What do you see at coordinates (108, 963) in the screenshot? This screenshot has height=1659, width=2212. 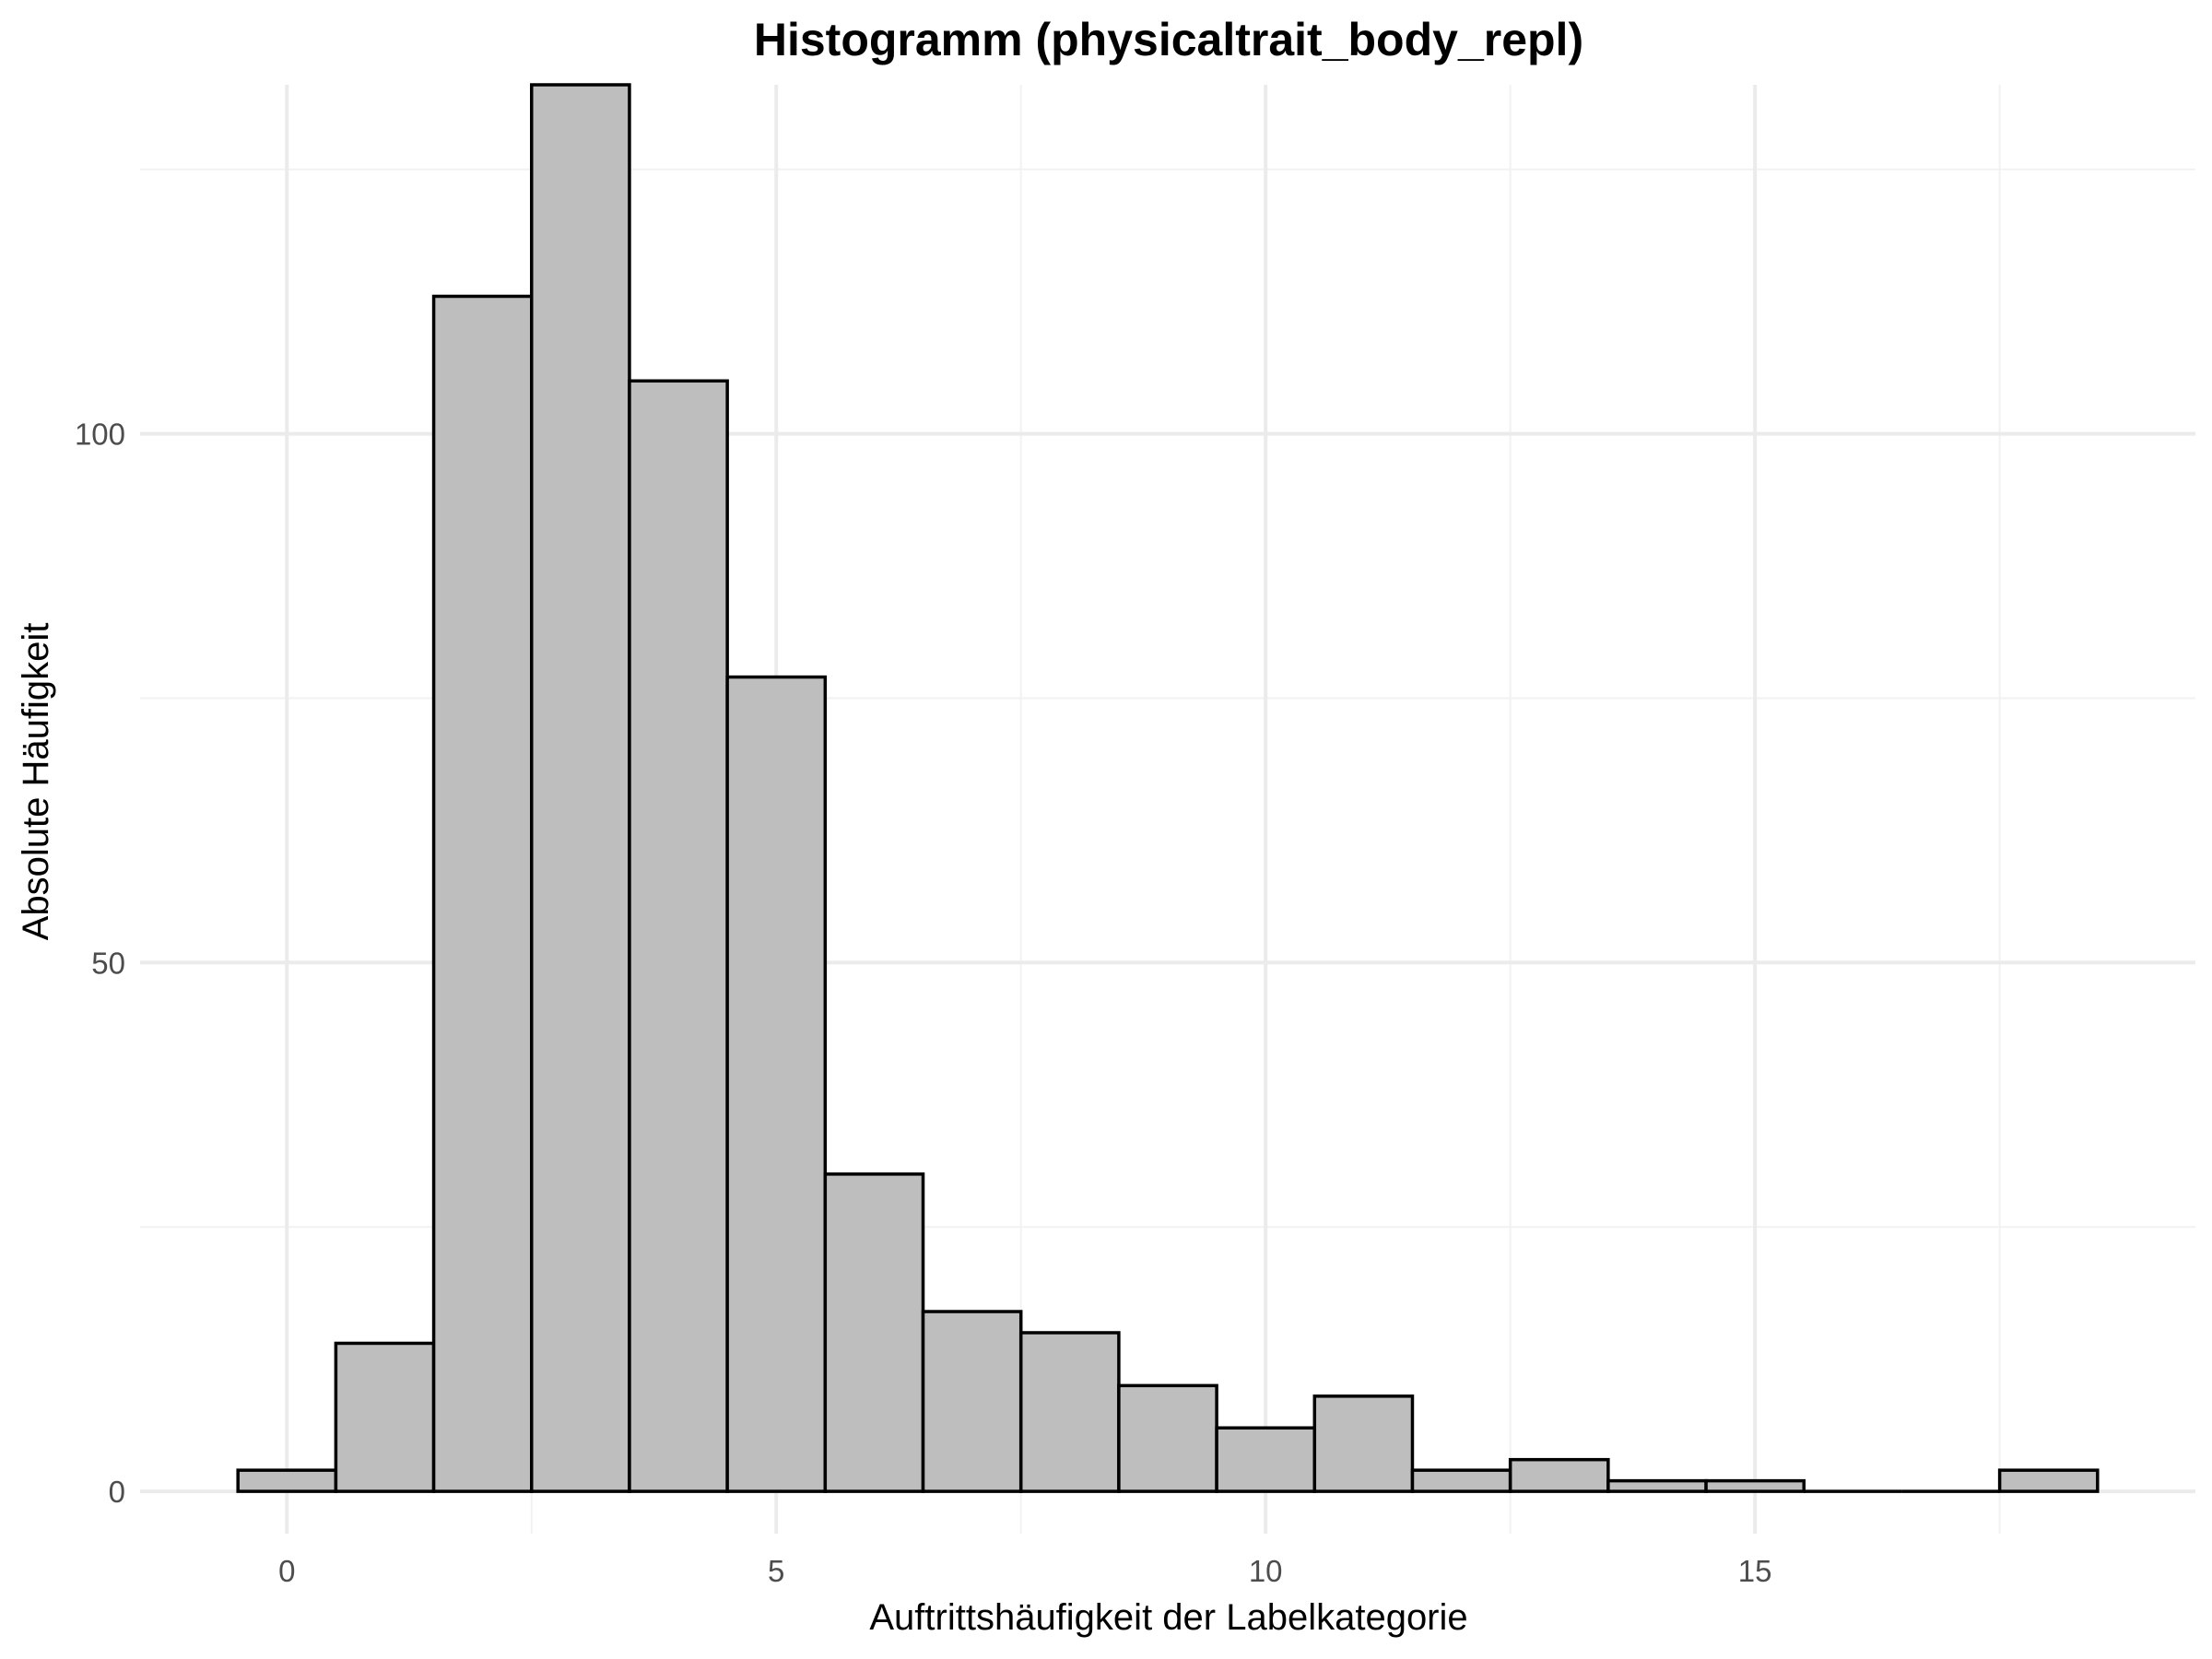 I see `y-tick-label: 50` at bounding box center [108, 963].